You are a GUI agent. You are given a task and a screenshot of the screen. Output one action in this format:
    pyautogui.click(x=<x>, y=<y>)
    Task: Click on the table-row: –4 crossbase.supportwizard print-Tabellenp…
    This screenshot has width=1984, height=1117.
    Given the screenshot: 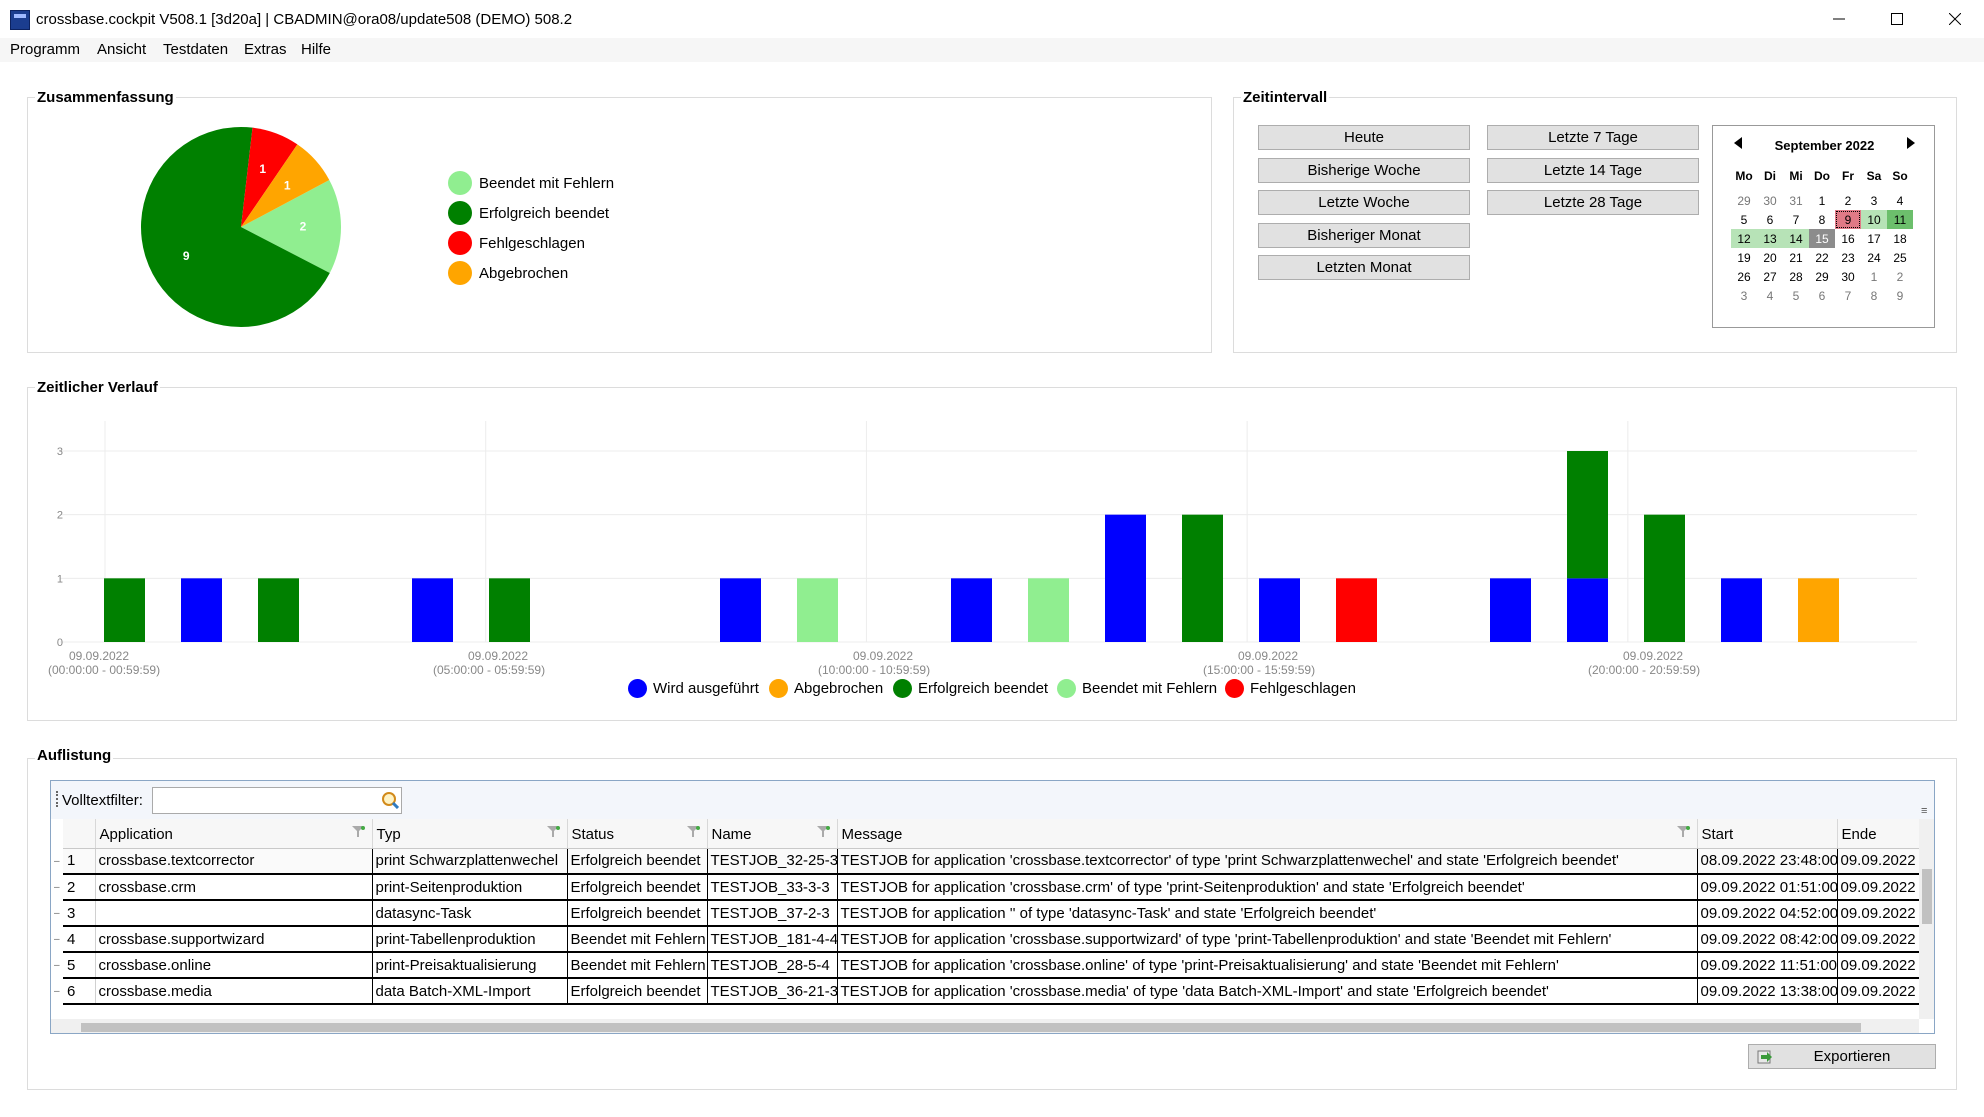 What is the action you would take?
    pyautogui.click(x=985, y=939)
    